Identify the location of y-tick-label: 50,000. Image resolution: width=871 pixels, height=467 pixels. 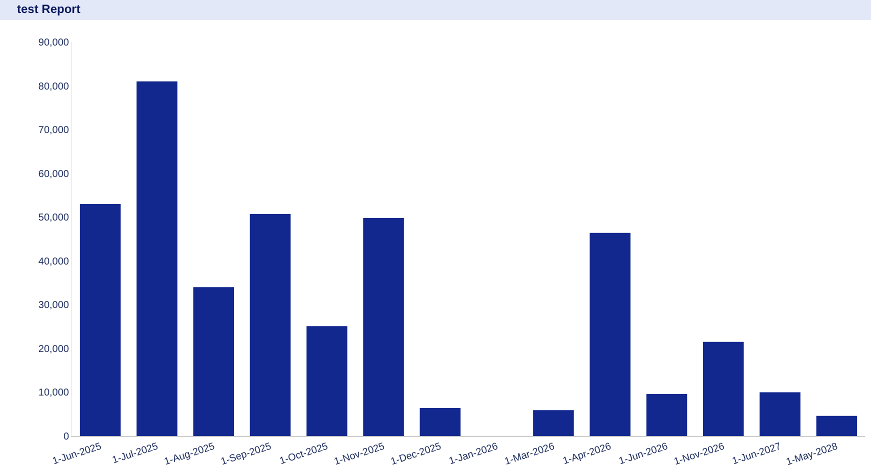
(54, 218).